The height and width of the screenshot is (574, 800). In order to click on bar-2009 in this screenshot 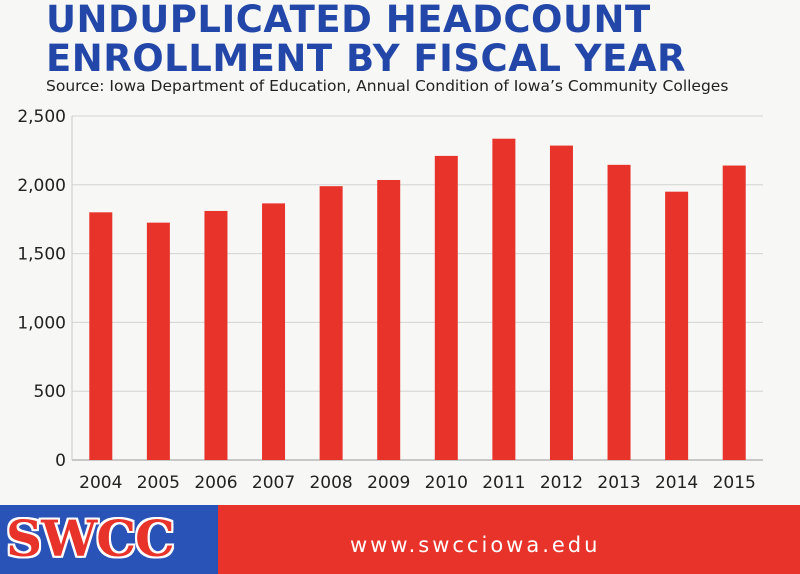, I will do `click(389, 319)`.